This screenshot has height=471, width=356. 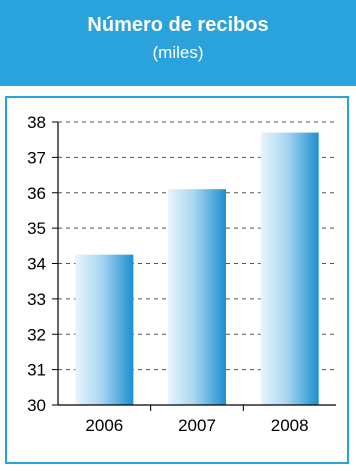 I want to click on y-tick-label: 30, so click(x=36, y=405).